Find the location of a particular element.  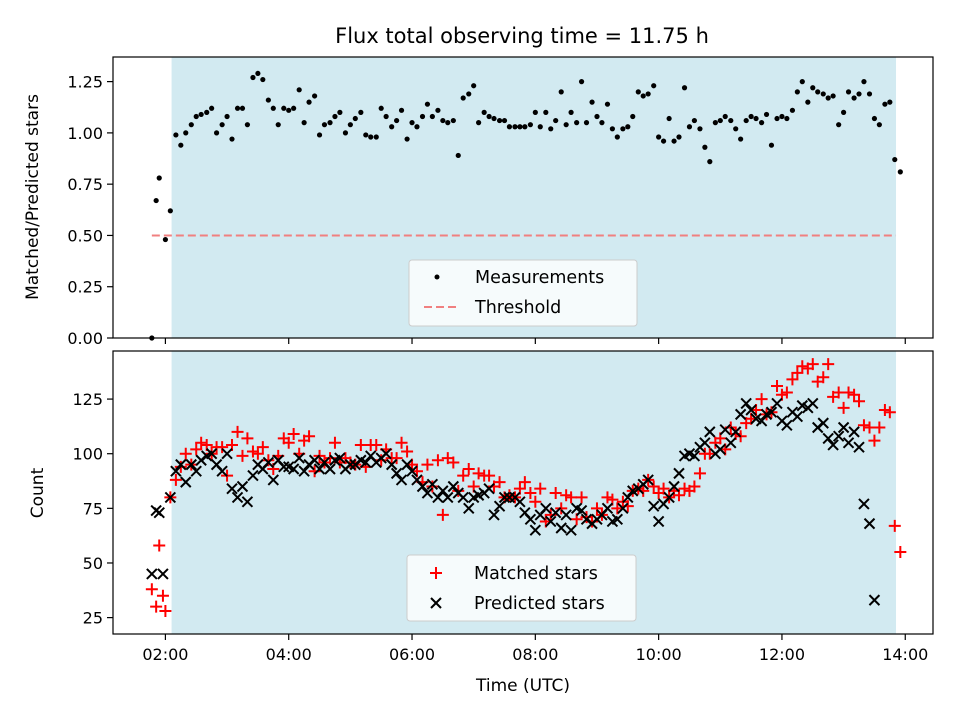

legend-predicted-label: Predicted stars is located at coordinates (539, 604).